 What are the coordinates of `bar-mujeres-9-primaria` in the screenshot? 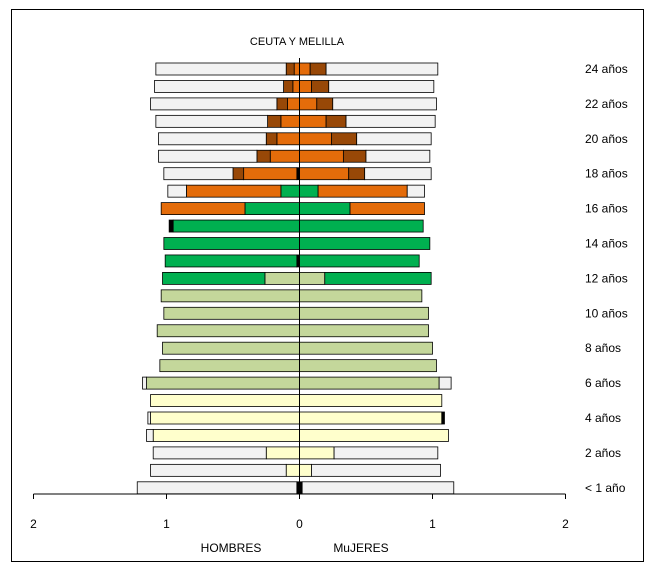 It's located at (364, 331).